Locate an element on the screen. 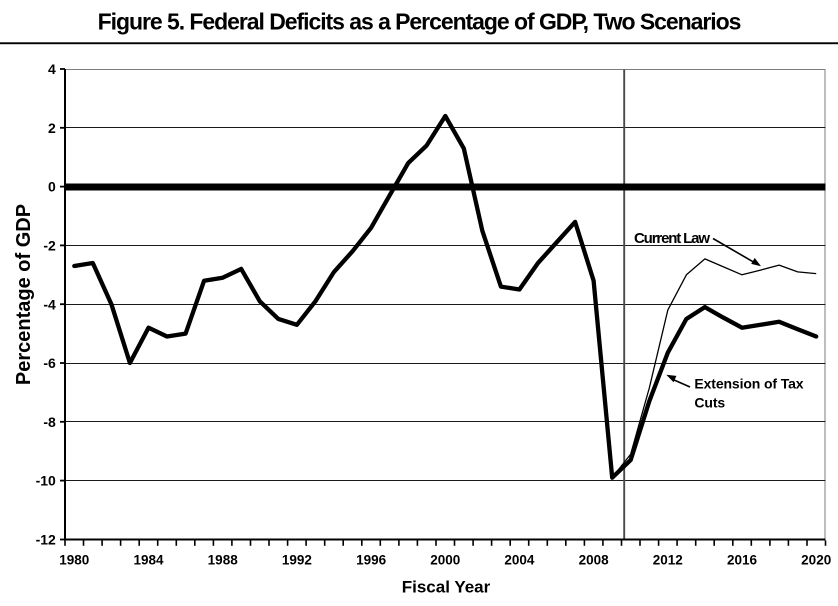 This screenshot has height=606, width=838. svg-text: 2020 is located at coordinates (816, 560).